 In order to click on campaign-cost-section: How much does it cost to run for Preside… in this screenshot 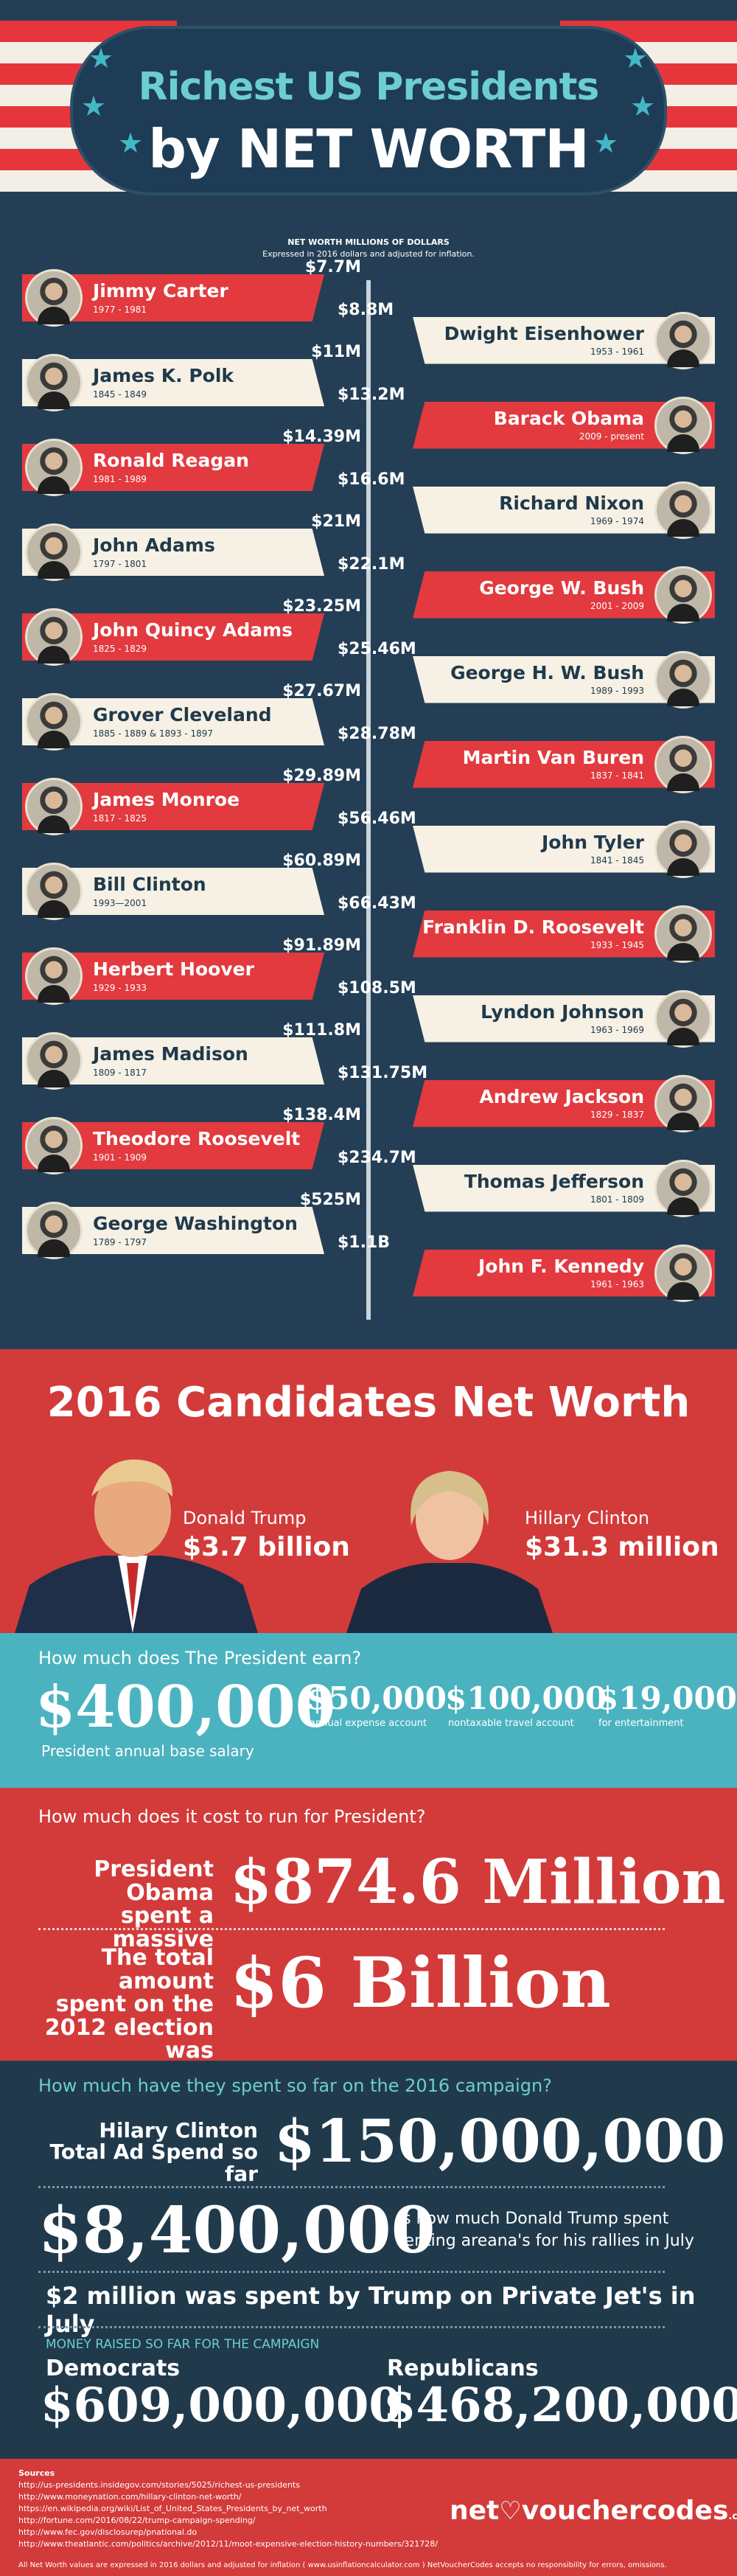, I will do `click(368, 1926)`.